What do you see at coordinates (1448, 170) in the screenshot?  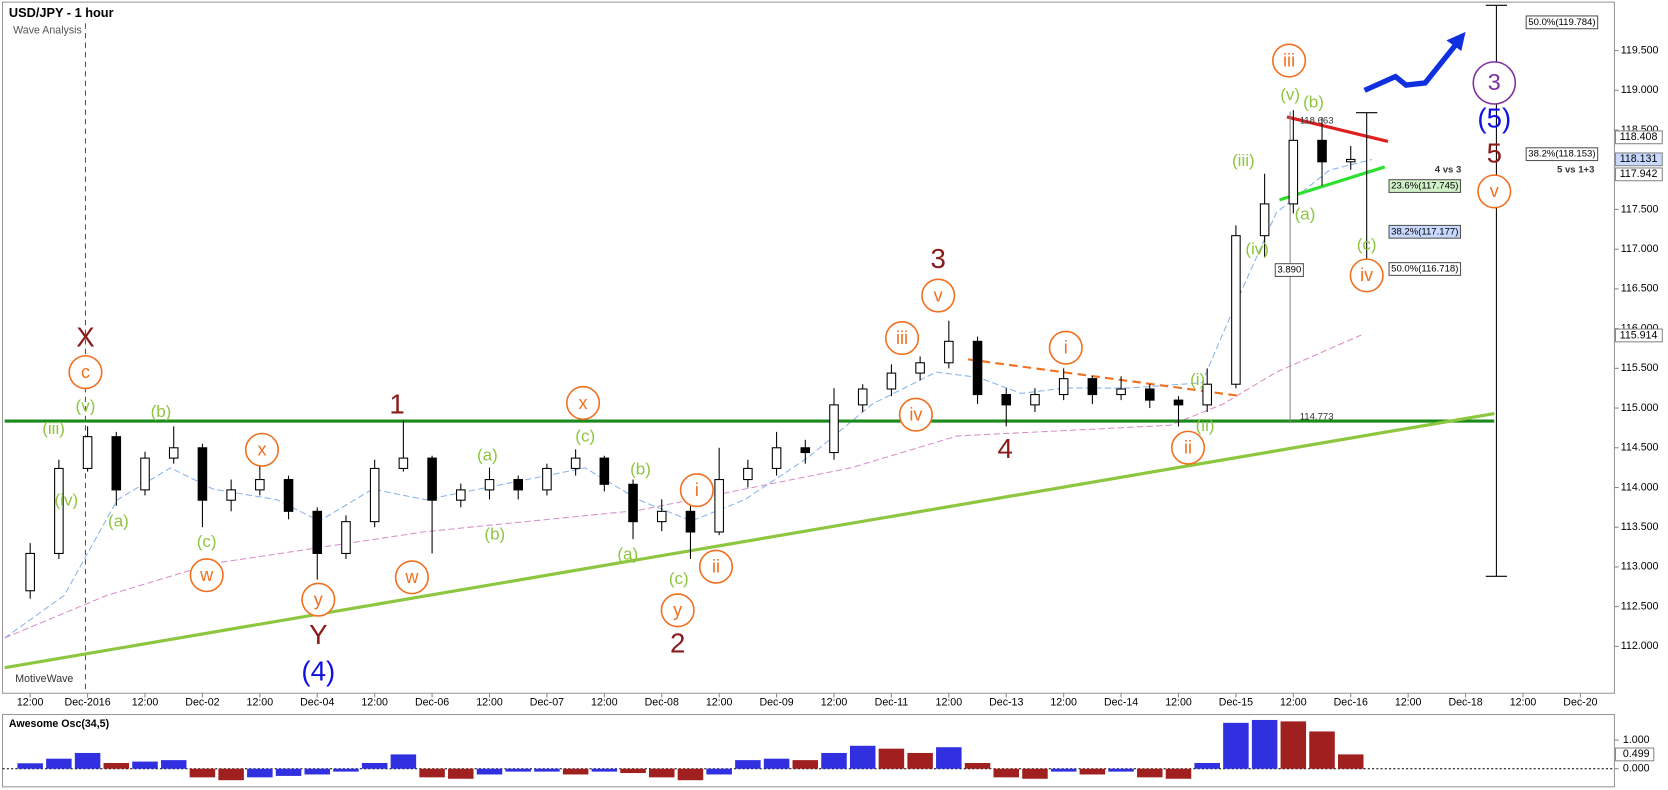 I see `annotation: 4 vs 3` at bounding box center [1448, 170].